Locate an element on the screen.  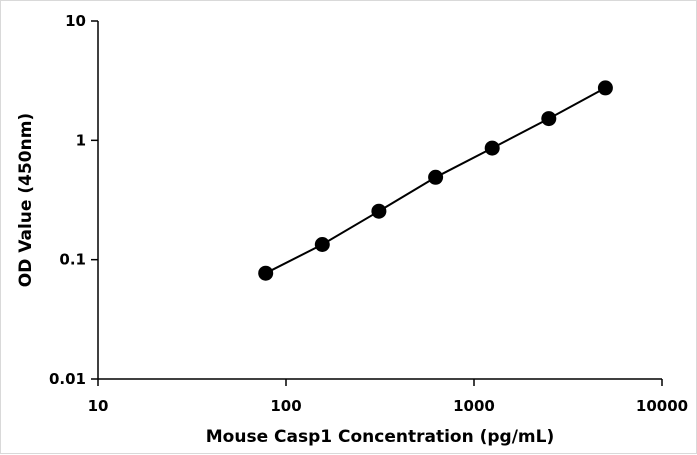
x-tick-label: 100 is located at coordinates (285, 406).